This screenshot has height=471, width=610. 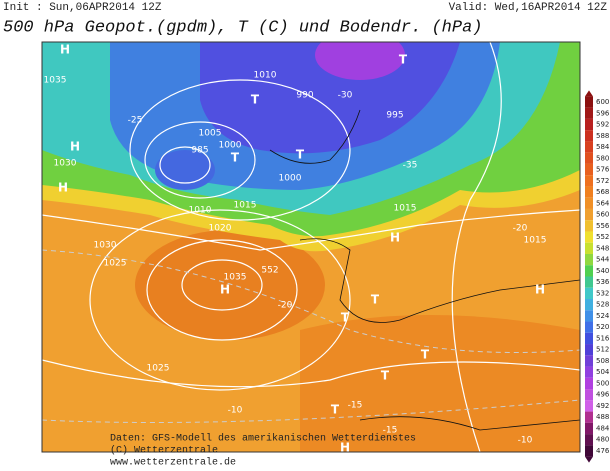 I want to click on colorbar-label: 556, so click(x=603, y=226).